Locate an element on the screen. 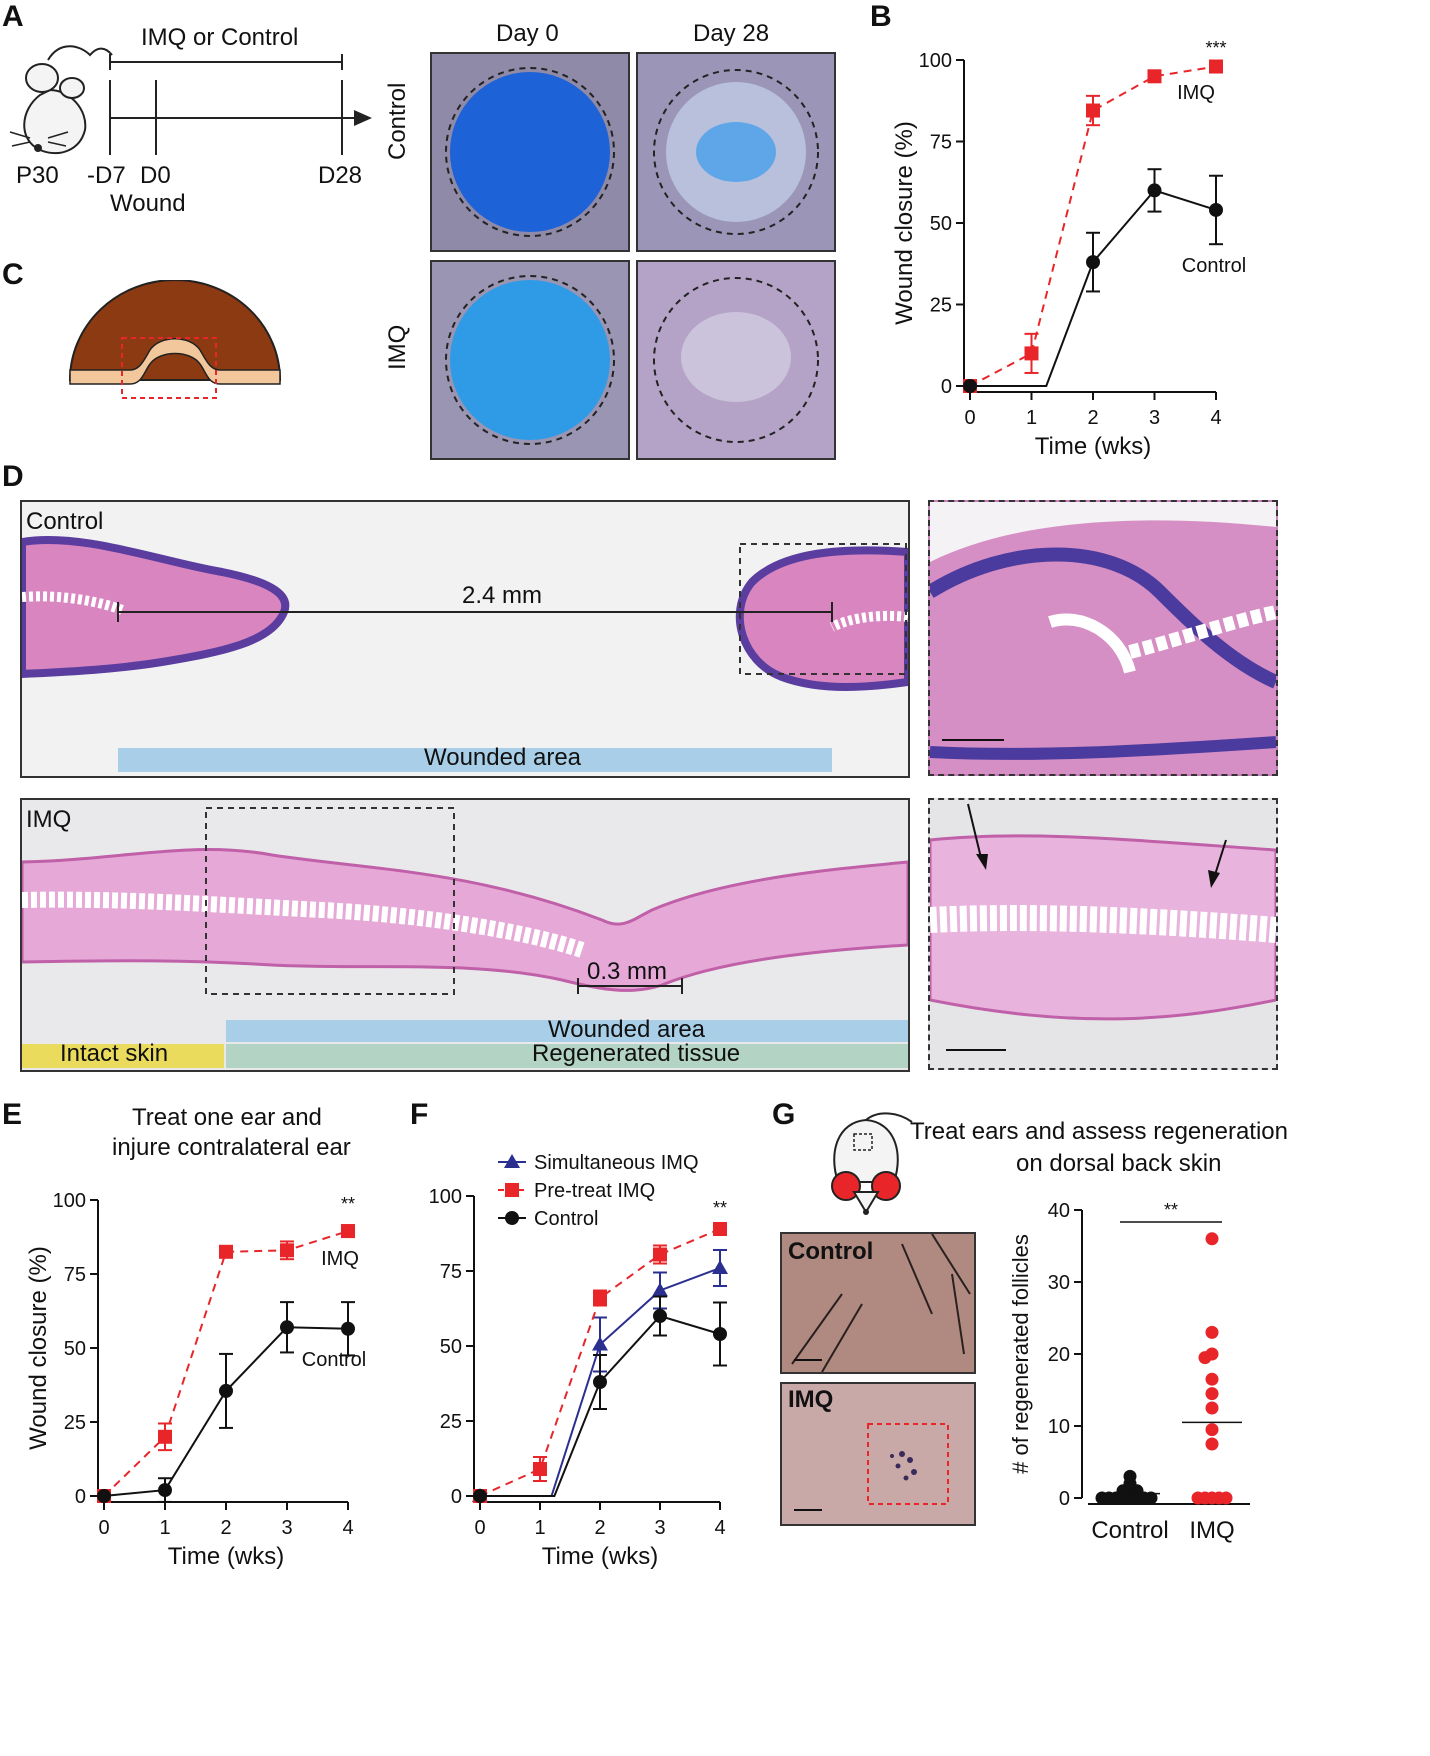 The image size is (1430, 1756). y-tick-label: 30 is located at coordinates (1059, 1283).